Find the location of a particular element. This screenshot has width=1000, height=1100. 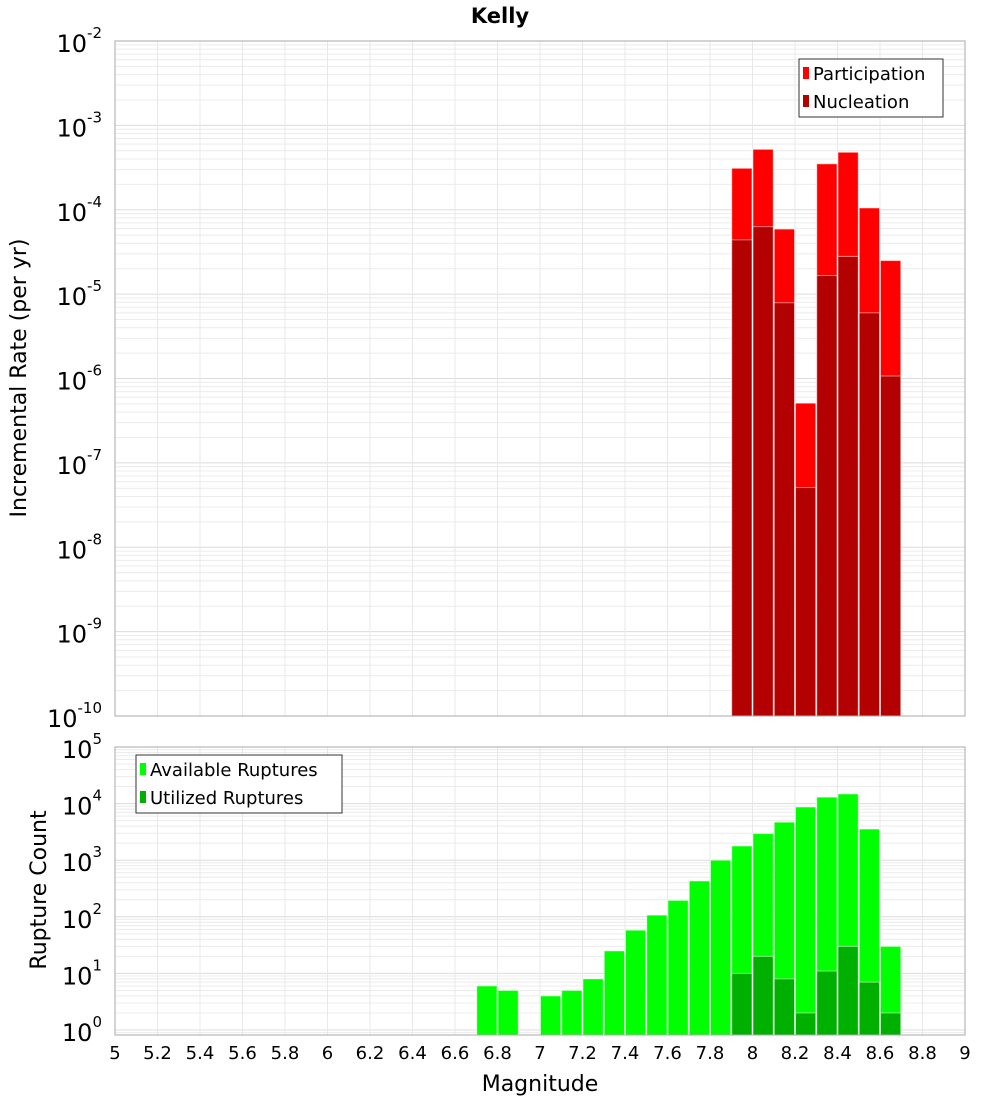

x-tick-label: 5.8 is located at coordinates (285, 1053).